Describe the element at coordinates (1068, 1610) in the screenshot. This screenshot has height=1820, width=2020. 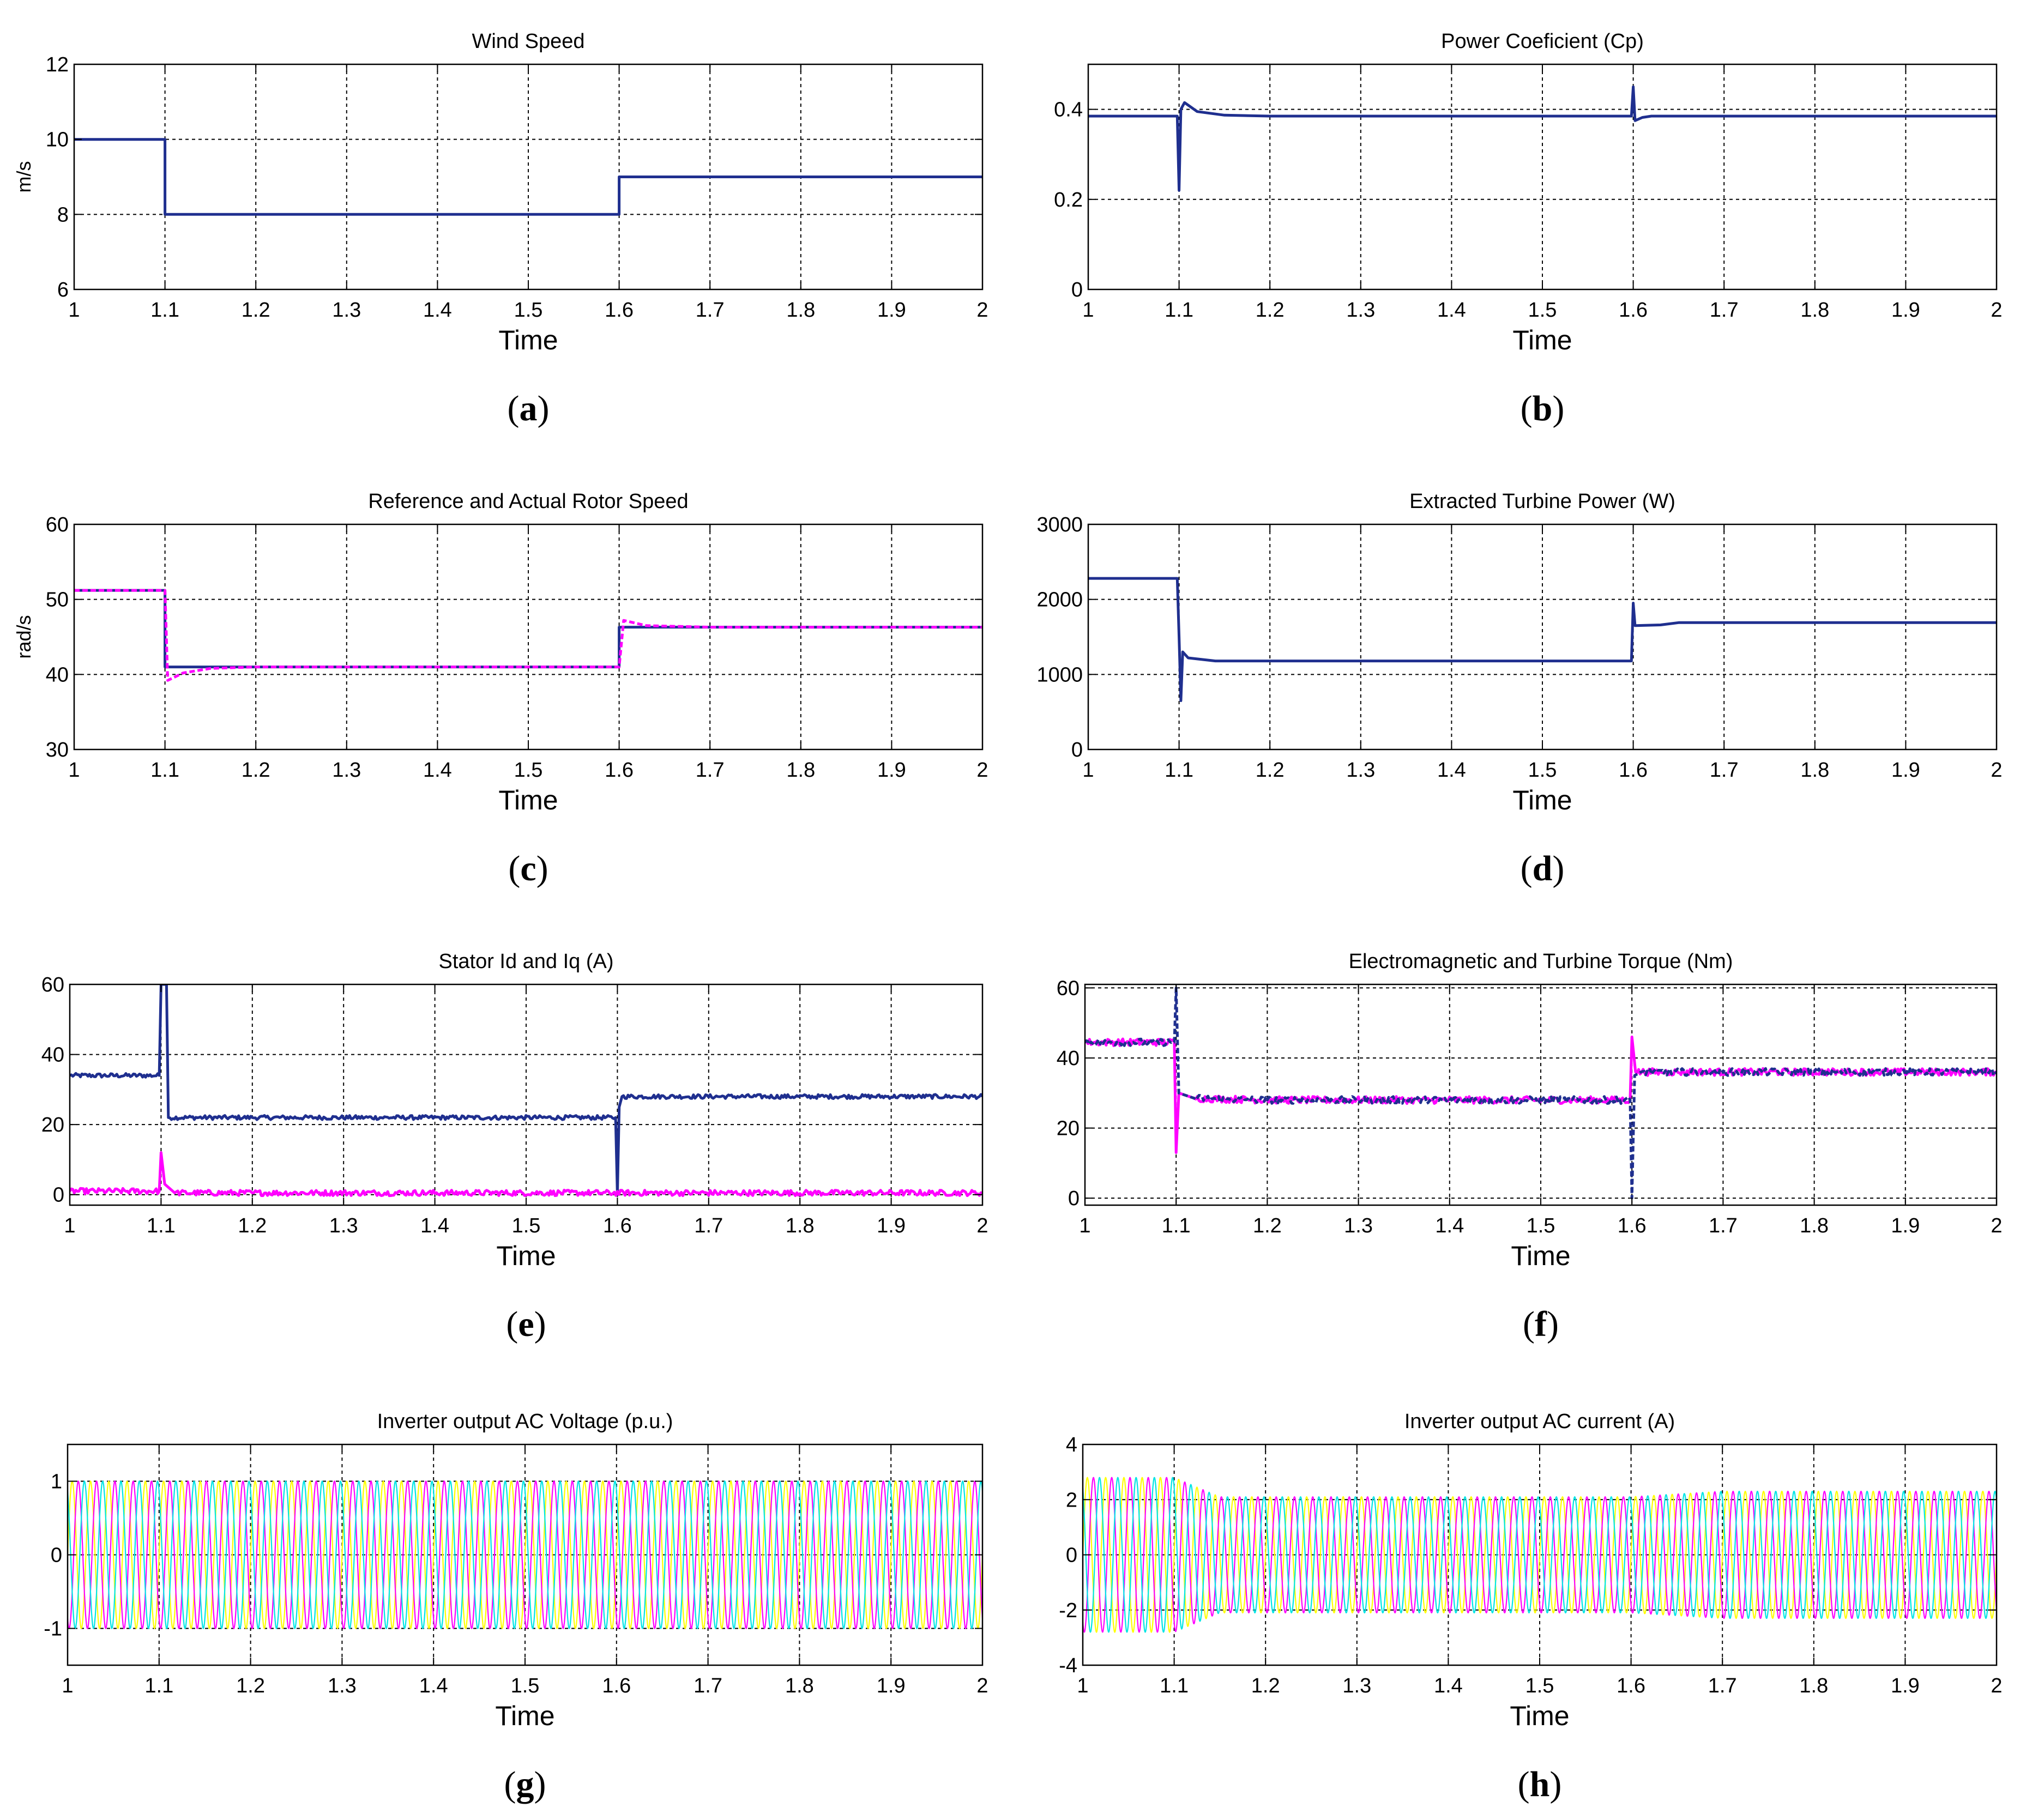
I see `y-tick-label: -2` at that location.